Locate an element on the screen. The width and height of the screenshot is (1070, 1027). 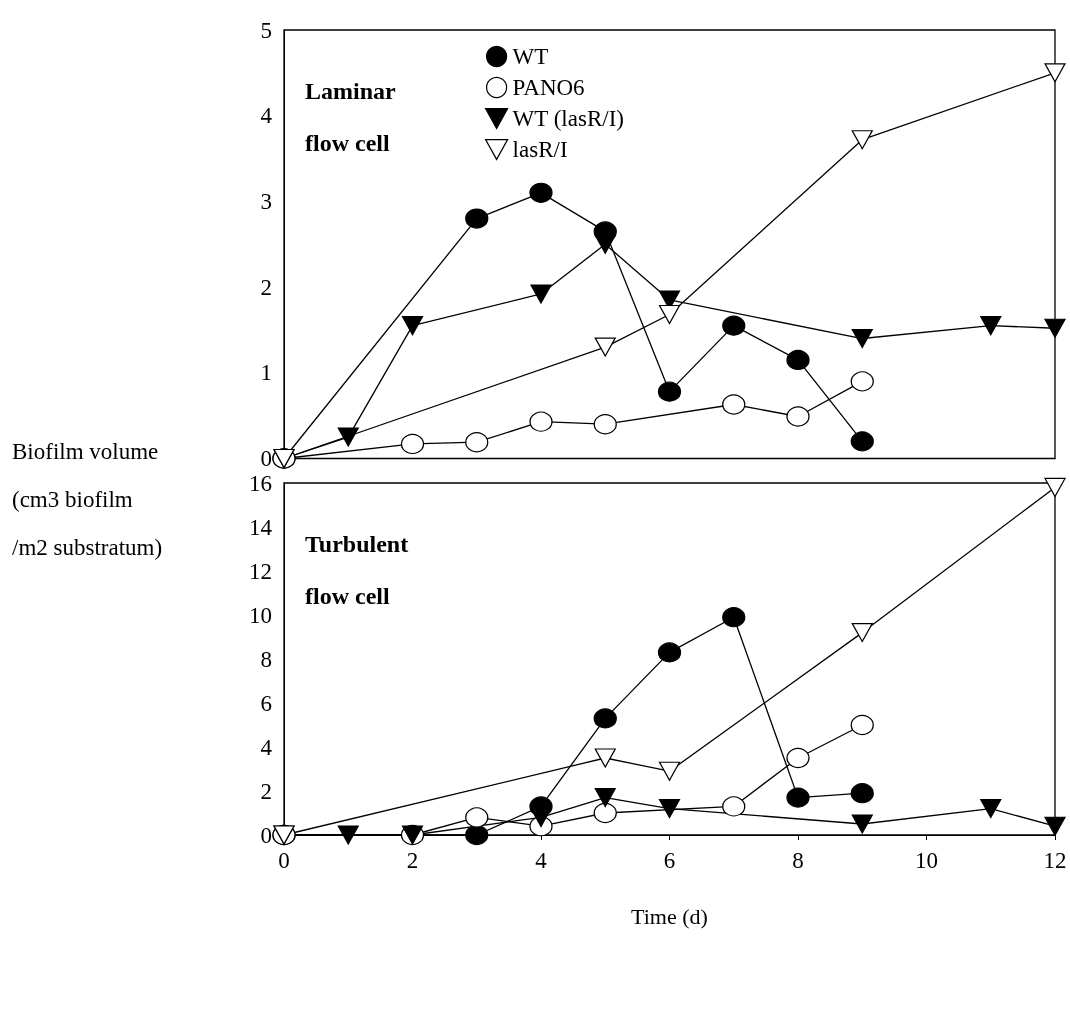
y-tick-label: 16 is located at coordinates (260, 483).